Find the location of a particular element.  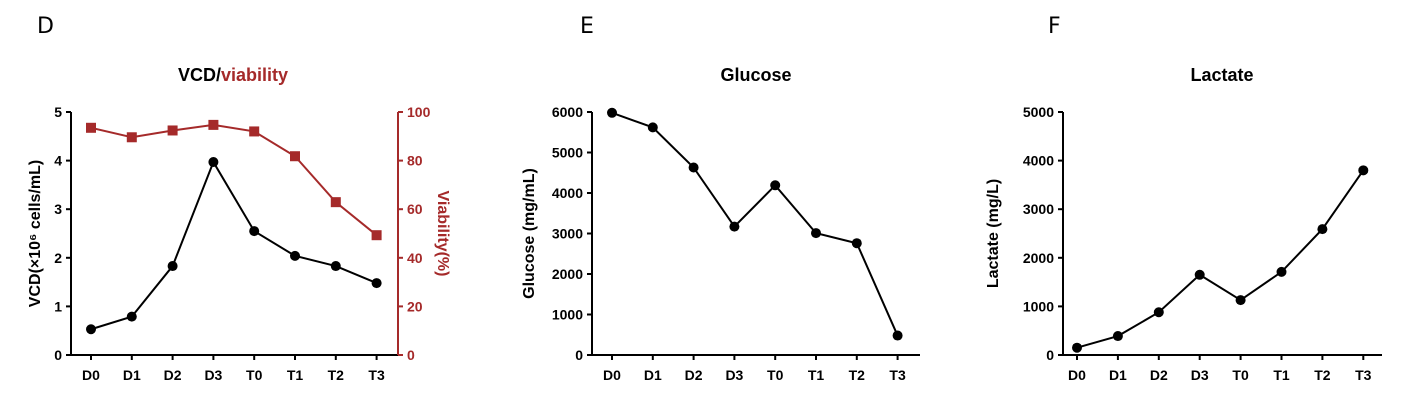

glucose-x-tick-label: D0 is located at coordinates (612, 375).